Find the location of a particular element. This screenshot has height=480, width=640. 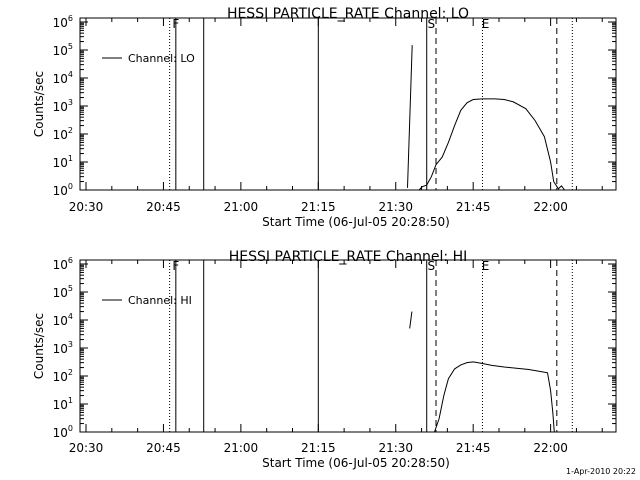

footer-timestamp: 1-Apr-2010 20:22 is located at coordinates (601, 471).